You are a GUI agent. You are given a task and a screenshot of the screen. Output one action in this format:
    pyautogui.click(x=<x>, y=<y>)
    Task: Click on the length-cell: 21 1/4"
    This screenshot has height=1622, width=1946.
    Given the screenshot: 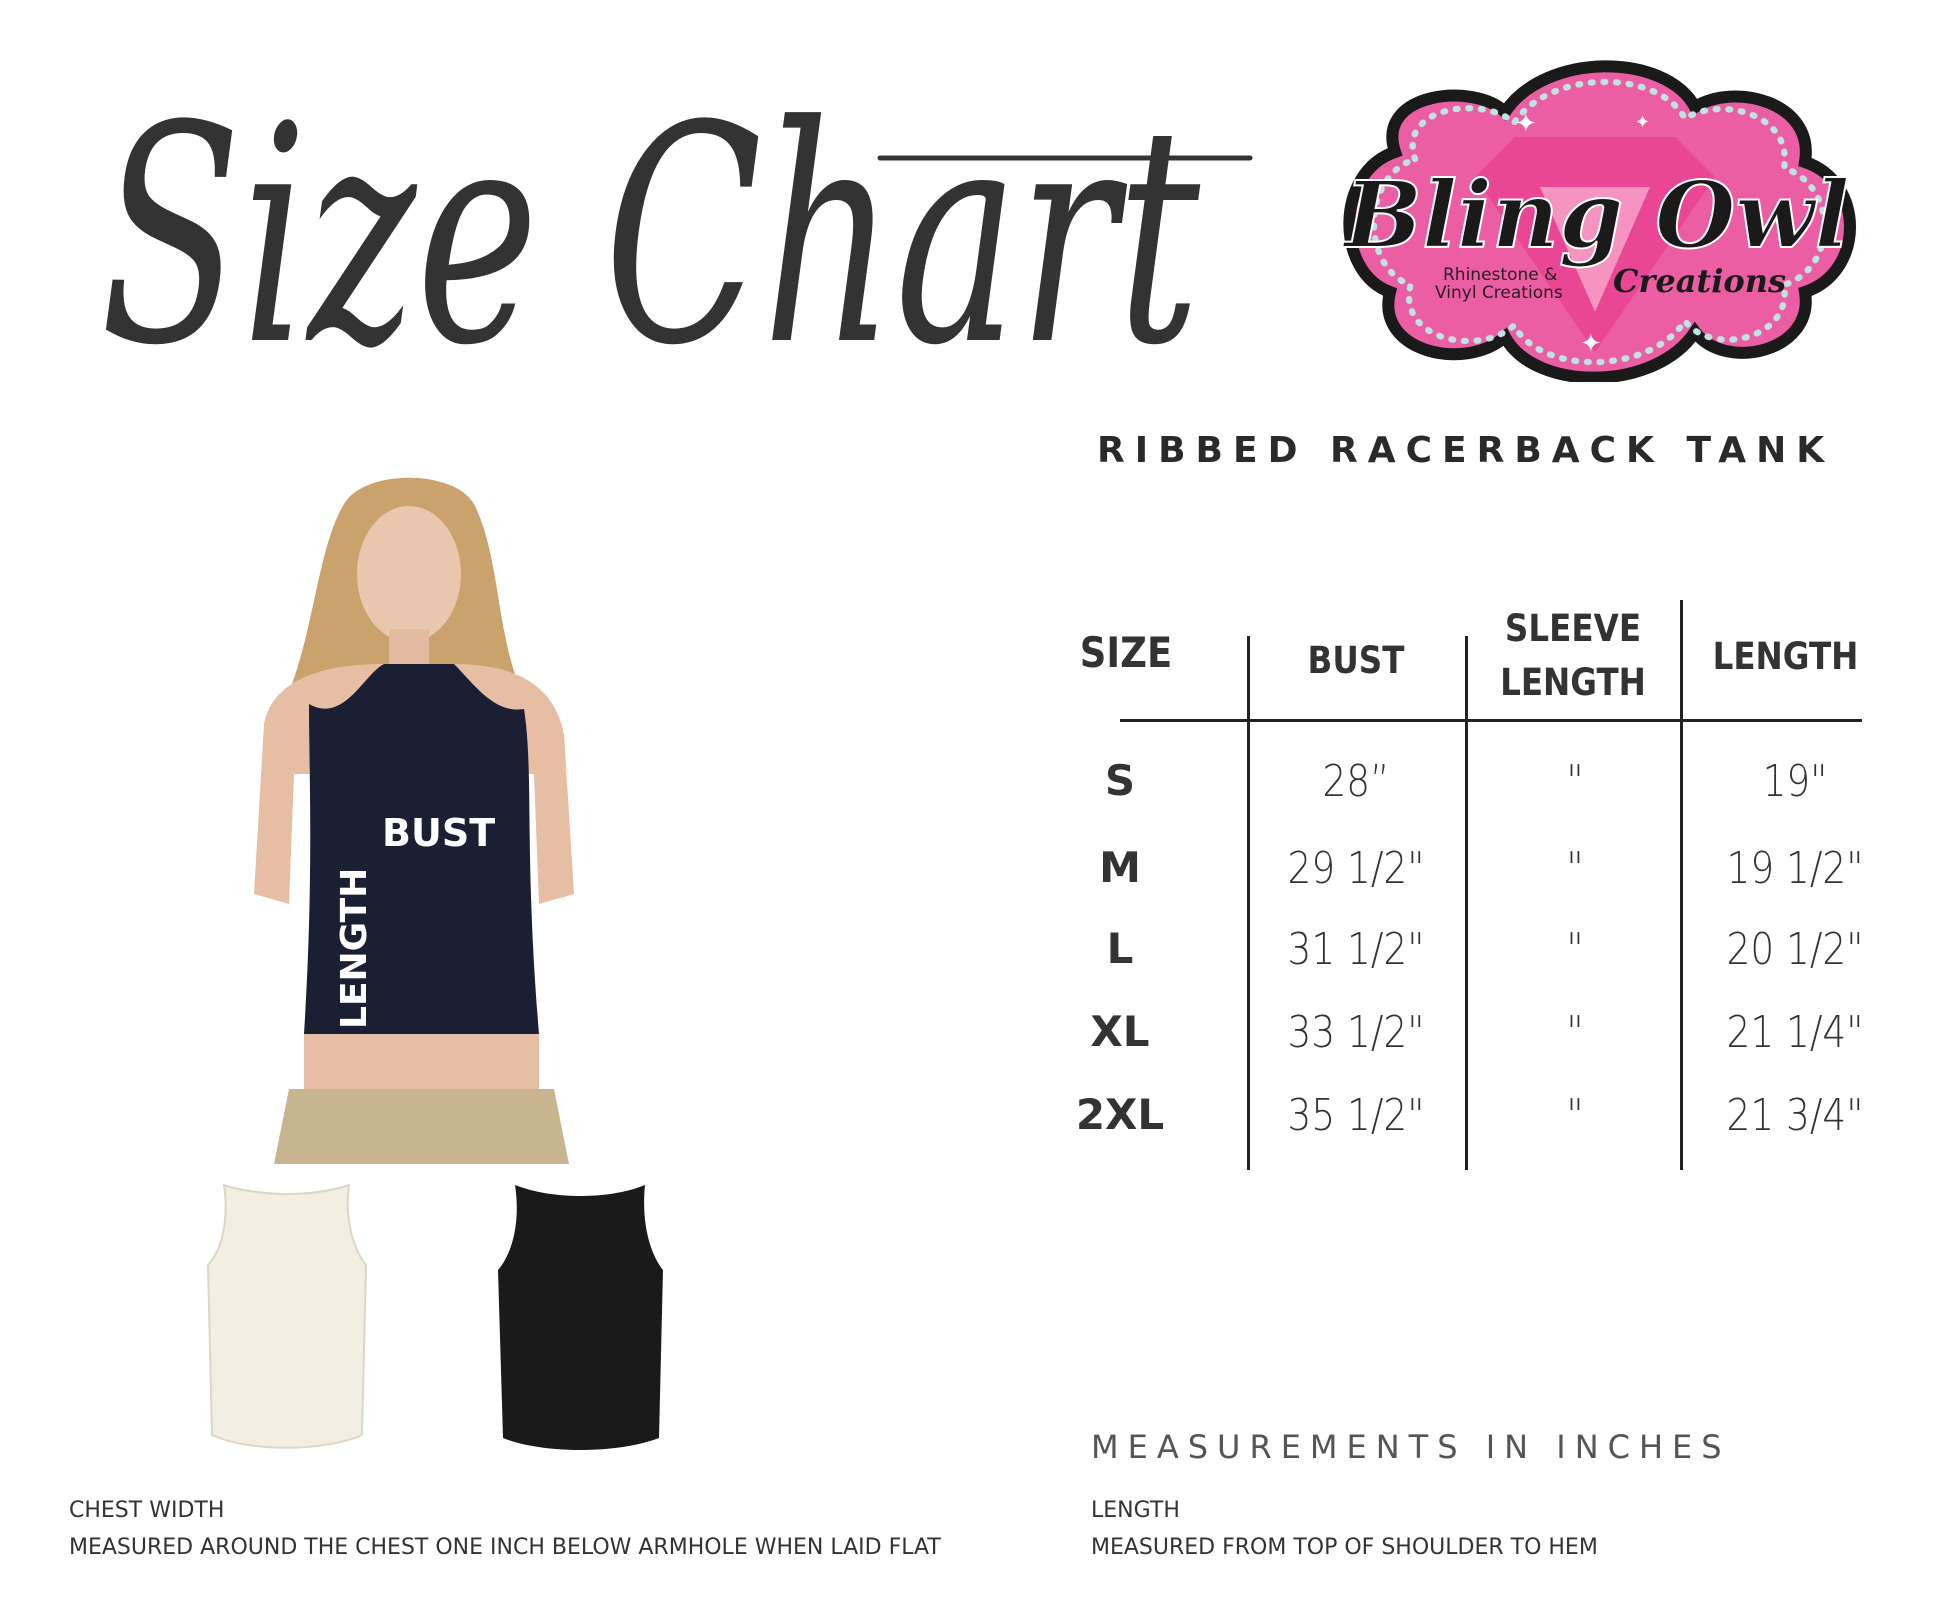 What is the action you would take?
    pyautogui.click(x=1795, y=1032)
    